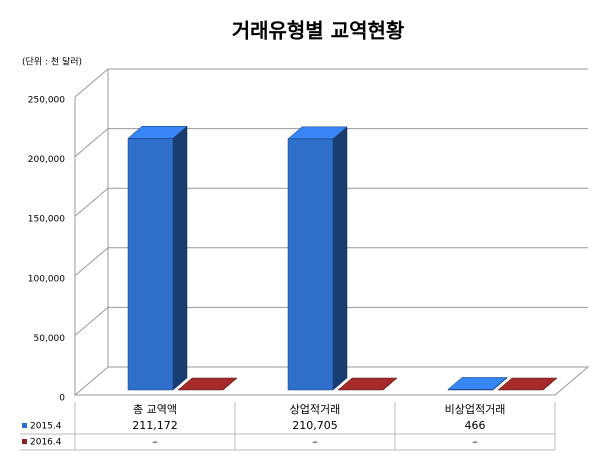 The width and height of the screenshot is (612, 463). Describe the element at coordinates (46, 443) in the screenshot. I see `legend-label: 2016.4` at that location.